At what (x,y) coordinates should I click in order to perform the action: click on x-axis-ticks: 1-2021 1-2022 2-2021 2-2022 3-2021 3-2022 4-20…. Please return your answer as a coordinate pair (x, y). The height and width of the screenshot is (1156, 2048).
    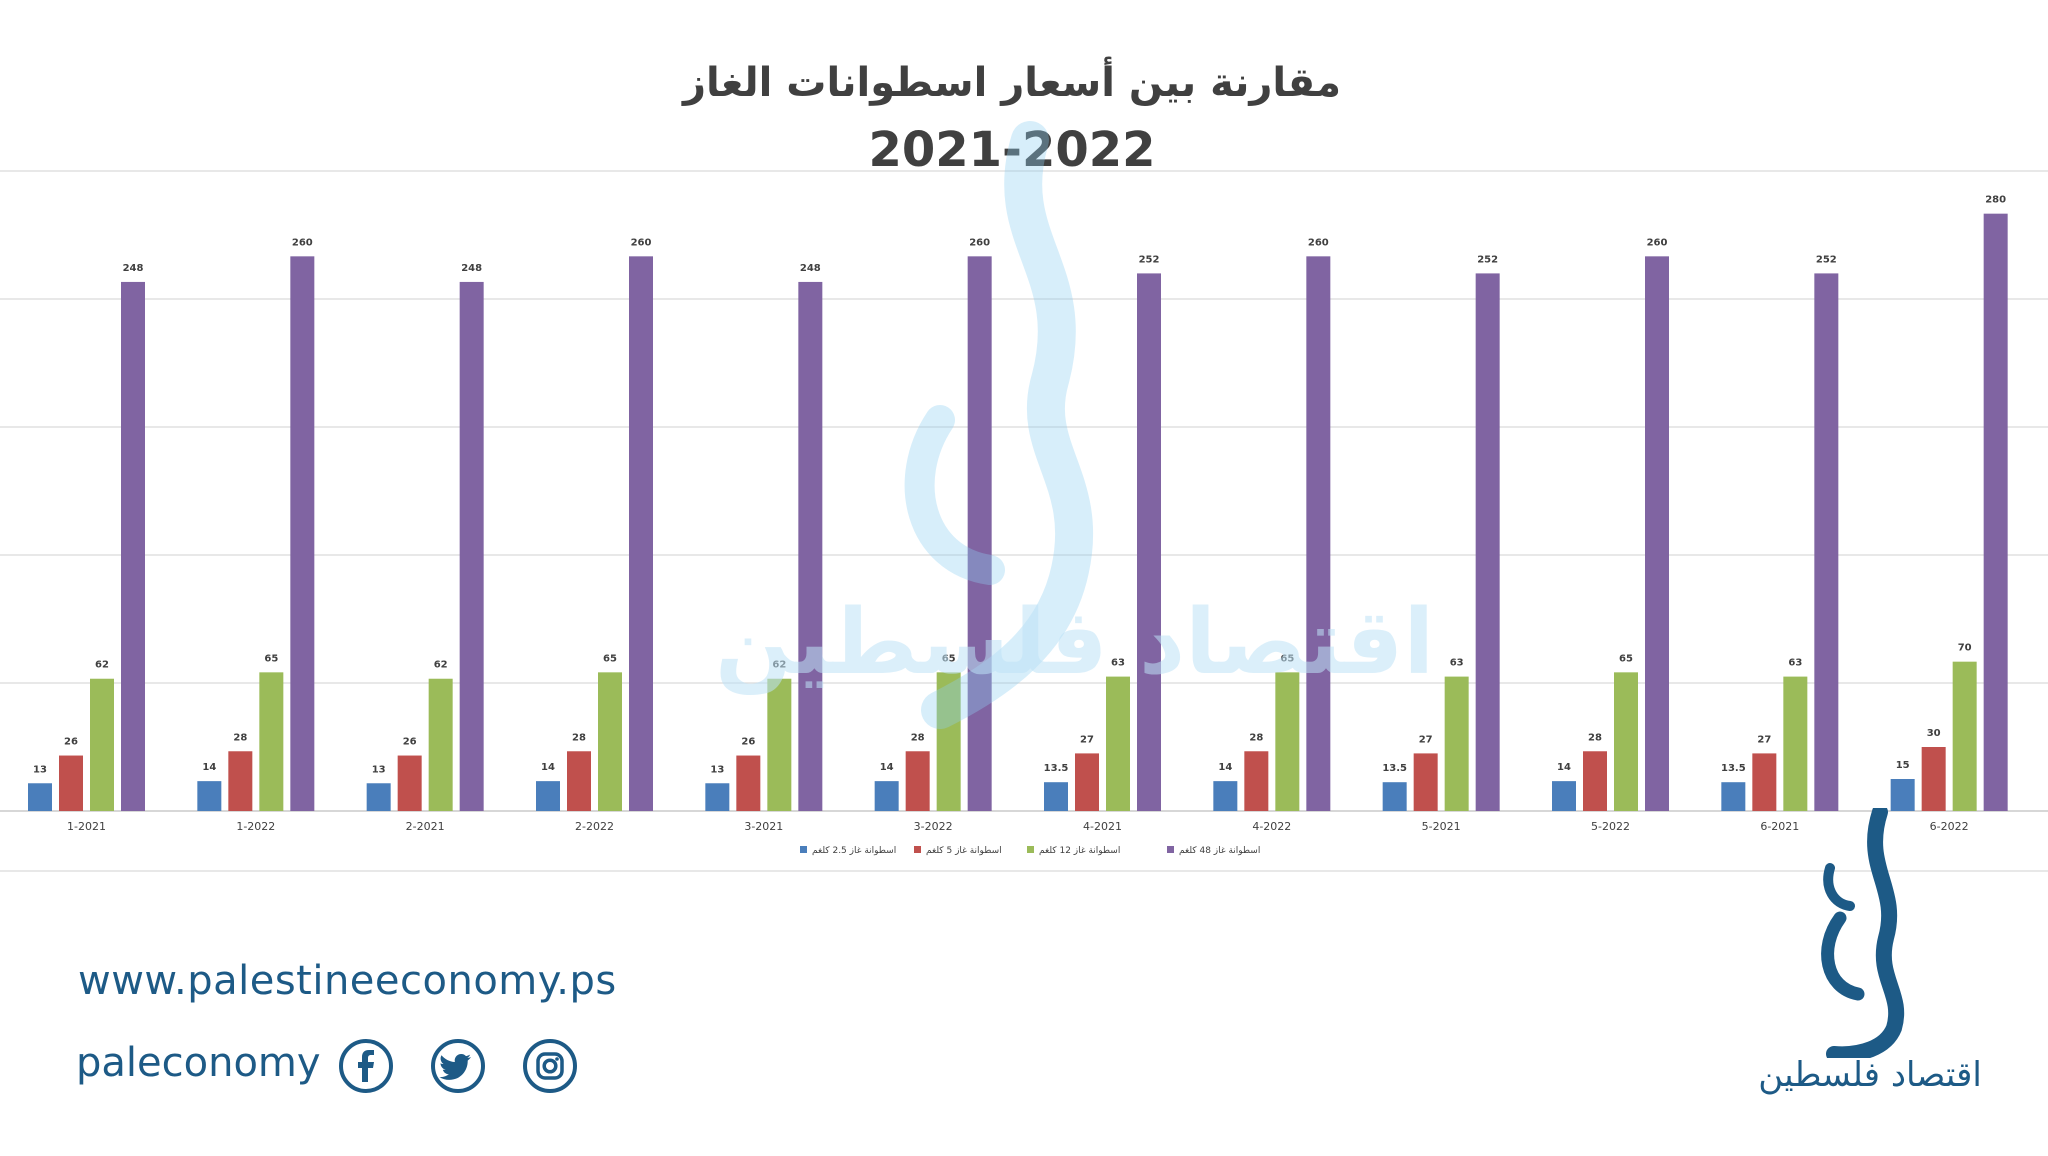
    Looking at the image, I should click on (1018, 826).